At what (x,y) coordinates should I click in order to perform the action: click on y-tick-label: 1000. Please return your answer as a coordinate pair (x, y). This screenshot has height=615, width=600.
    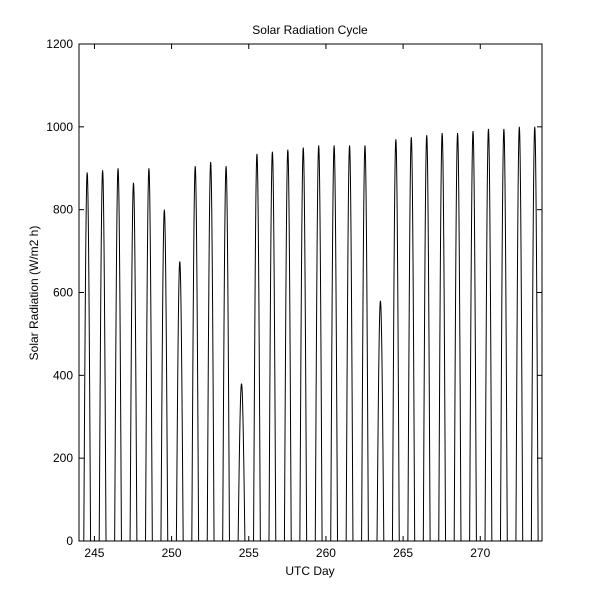
    Looking at the image, I should click on (59, 127).